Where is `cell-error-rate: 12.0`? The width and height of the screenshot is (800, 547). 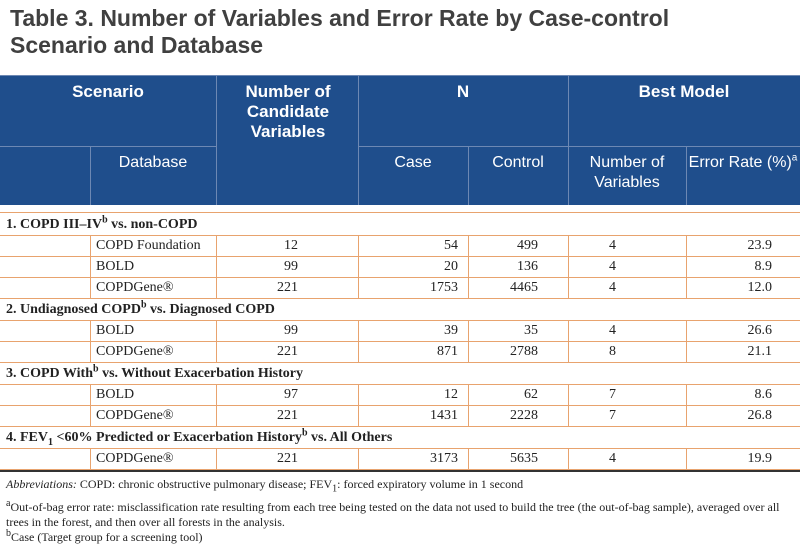 cell-error-rate: 12.0 is located at coordinates (760, 287).